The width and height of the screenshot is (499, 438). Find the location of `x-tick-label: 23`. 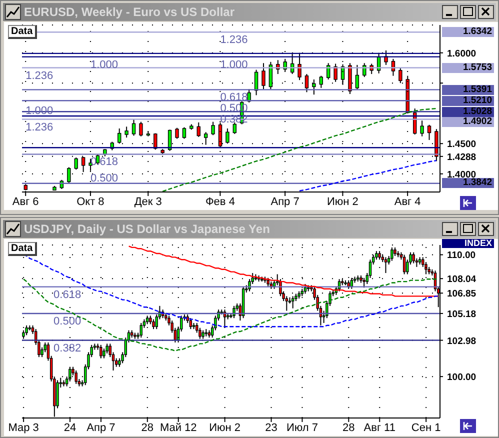

x-tick-label: 23 is located at coordinates (271, 428).